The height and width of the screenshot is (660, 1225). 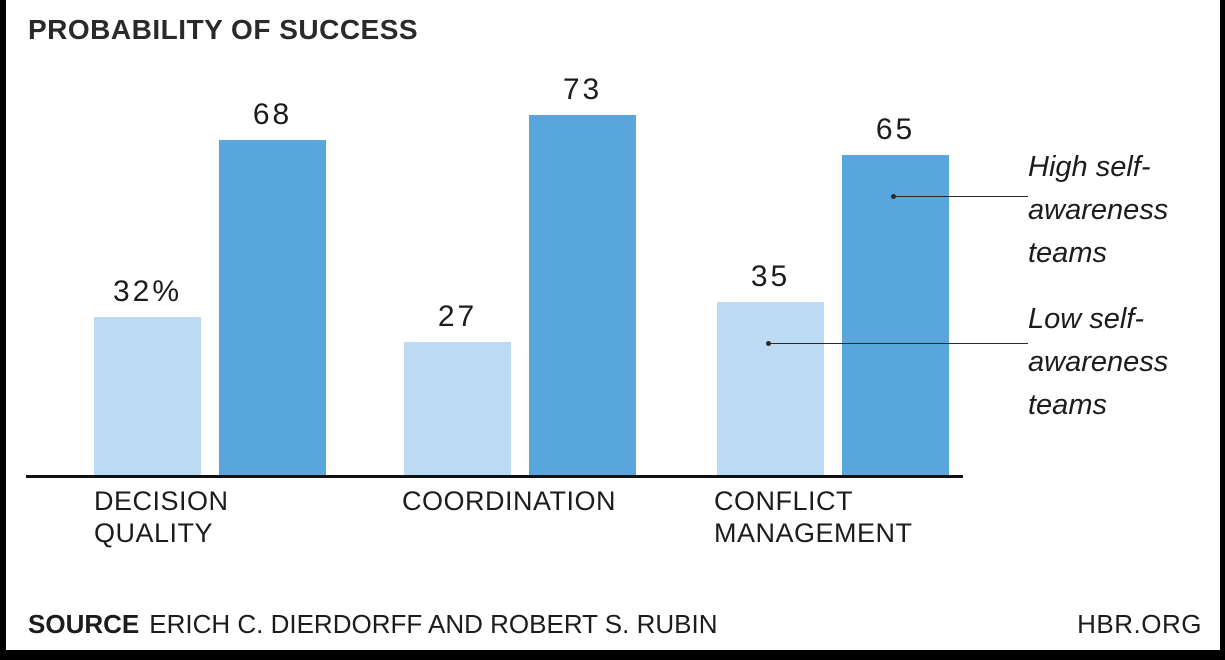 What do you see at coordinates (895, 315) in the screenshot?
I see `bar-high-conflict-management` at bounding box center [895, 315].